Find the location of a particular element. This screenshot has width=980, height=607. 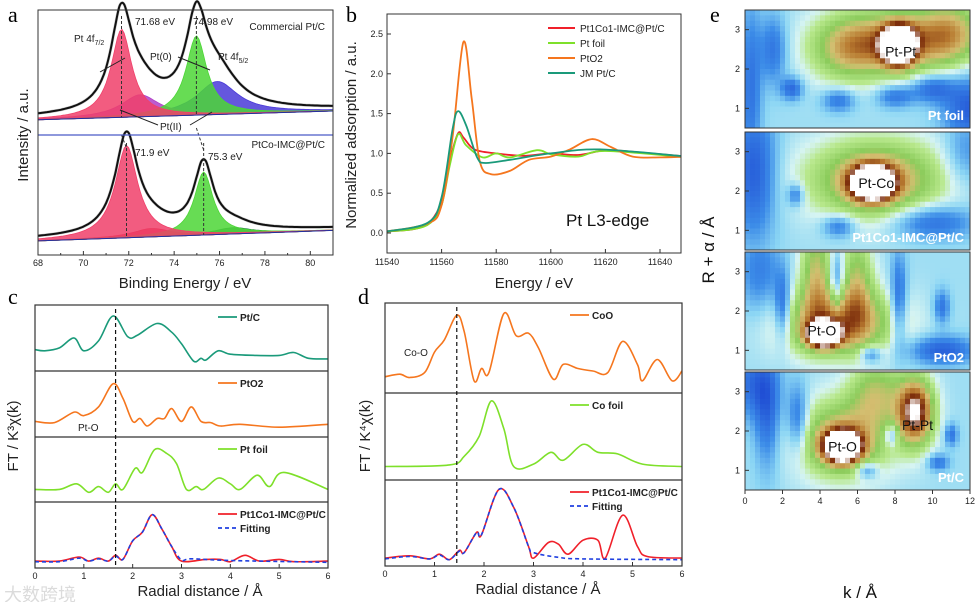

series-line-jm-pt-c is located at coordinates (534, 171).